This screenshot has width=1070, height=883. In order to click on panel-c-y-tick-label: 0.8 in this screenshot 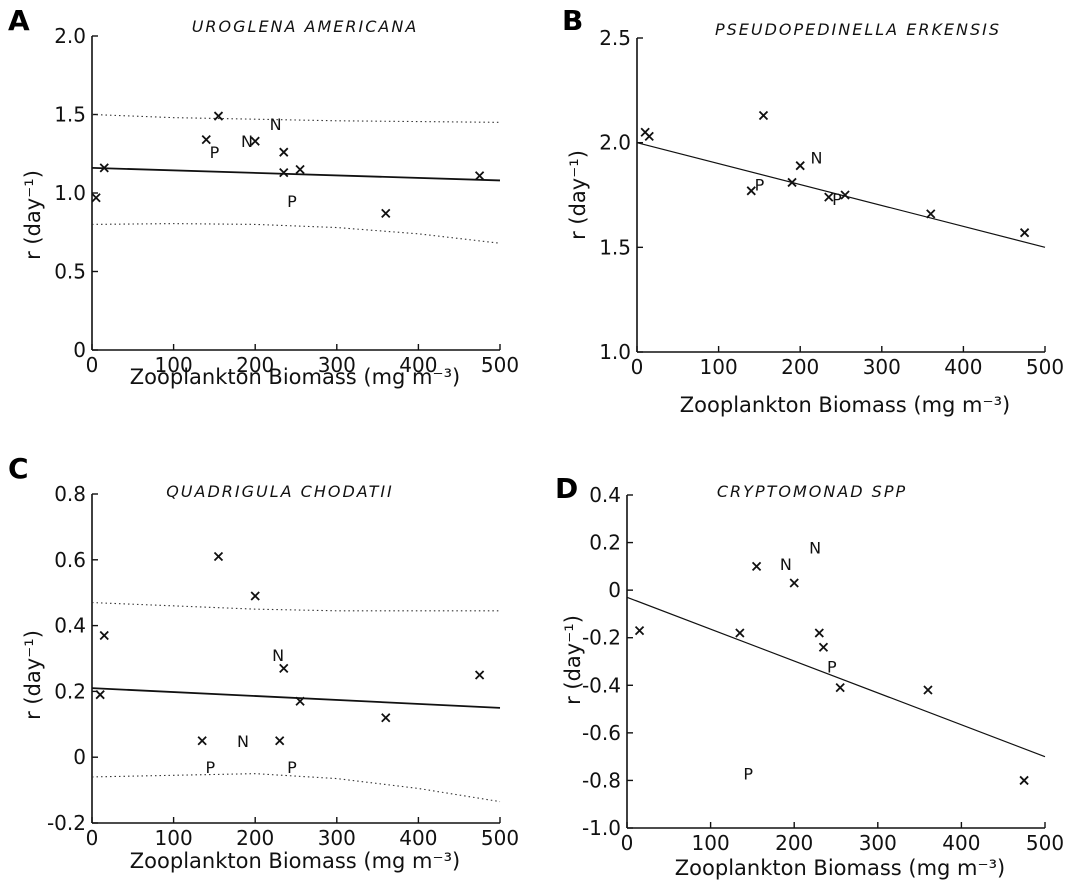, I will do `click(70, 494)`.